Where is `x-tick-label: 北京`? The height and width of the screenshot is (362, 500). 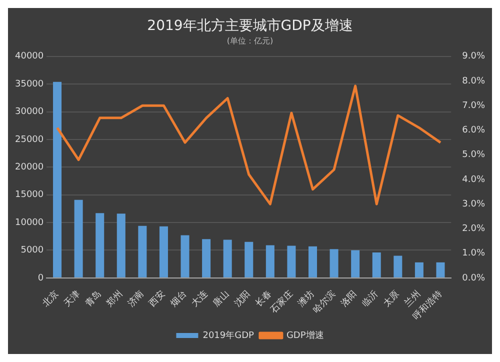
x-tick-label: 北京 is located at coordinates (51, 299).